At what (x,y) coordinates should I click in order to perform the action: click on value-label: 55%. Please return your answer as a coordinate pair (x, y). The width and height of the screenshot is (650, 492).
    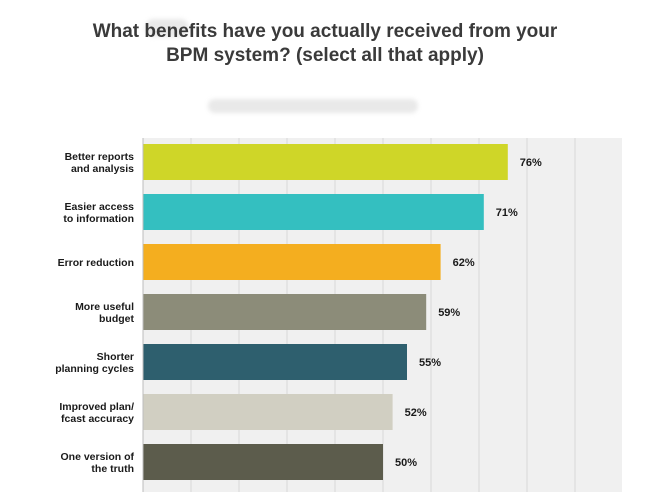
    Looking at the image, I should click on (430, 363).